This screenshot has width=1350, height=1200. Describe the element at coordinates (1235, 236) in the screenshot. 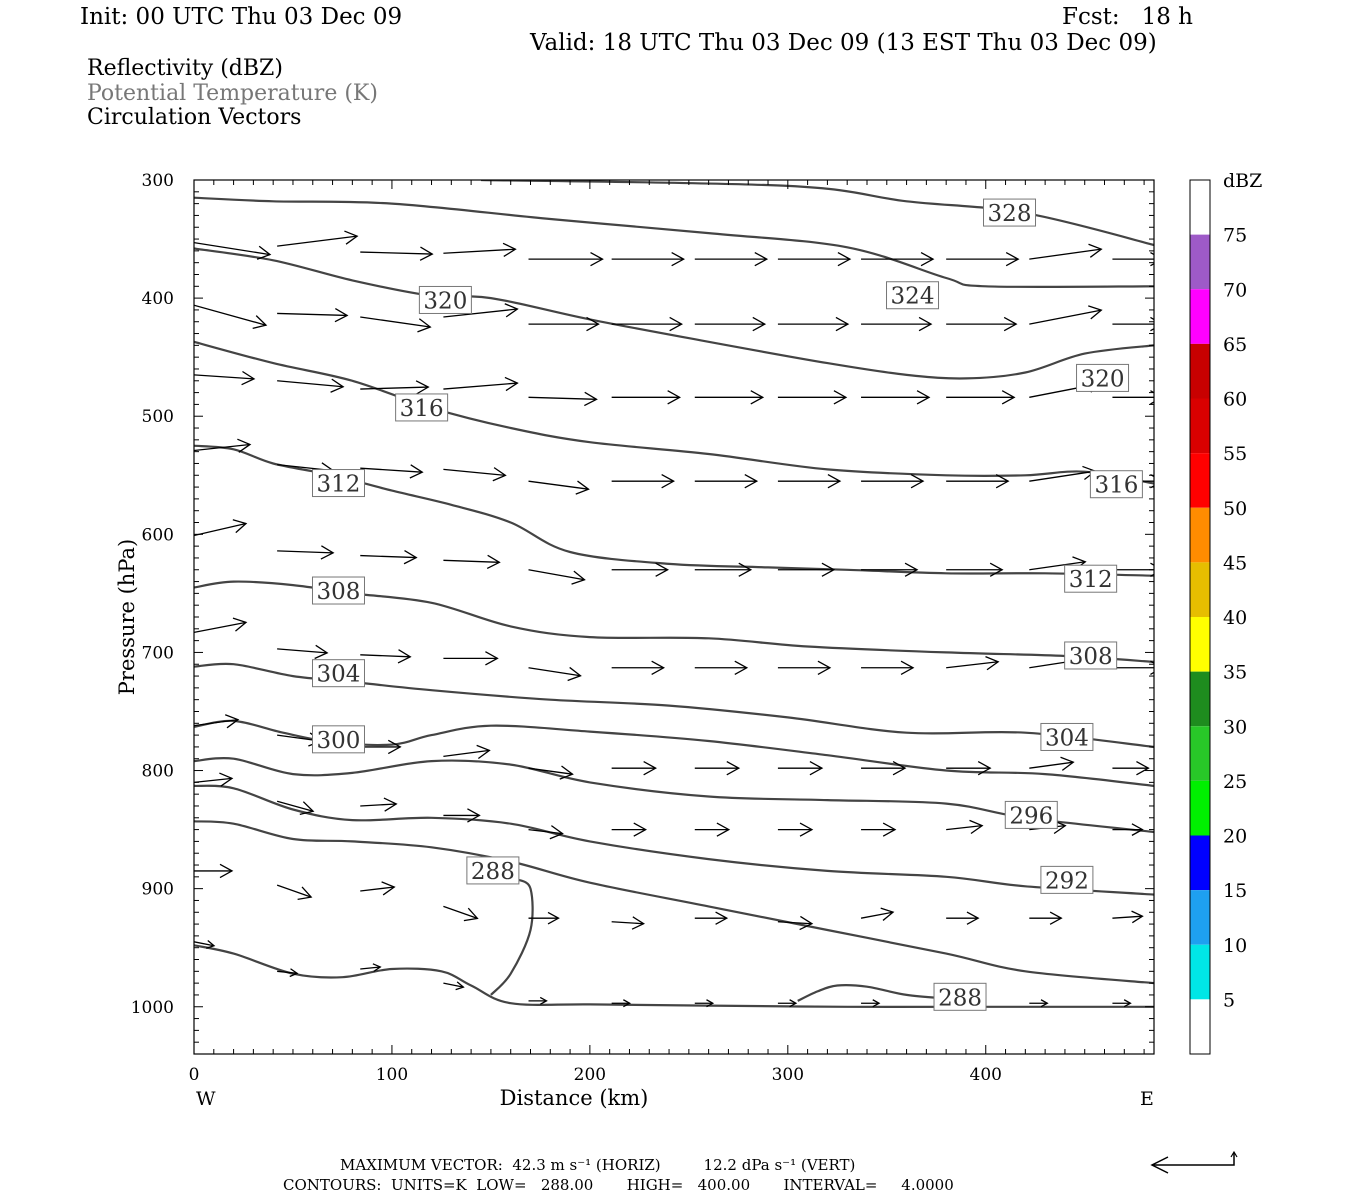

I see `colorbar-label: 75` at that location.